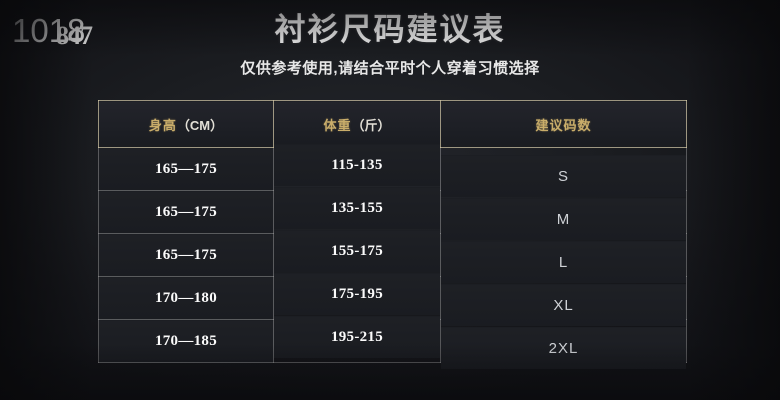 The width and height of the screenshot is (780, 400). I want to click on cell-weight: 155-175, so click(357, 251).